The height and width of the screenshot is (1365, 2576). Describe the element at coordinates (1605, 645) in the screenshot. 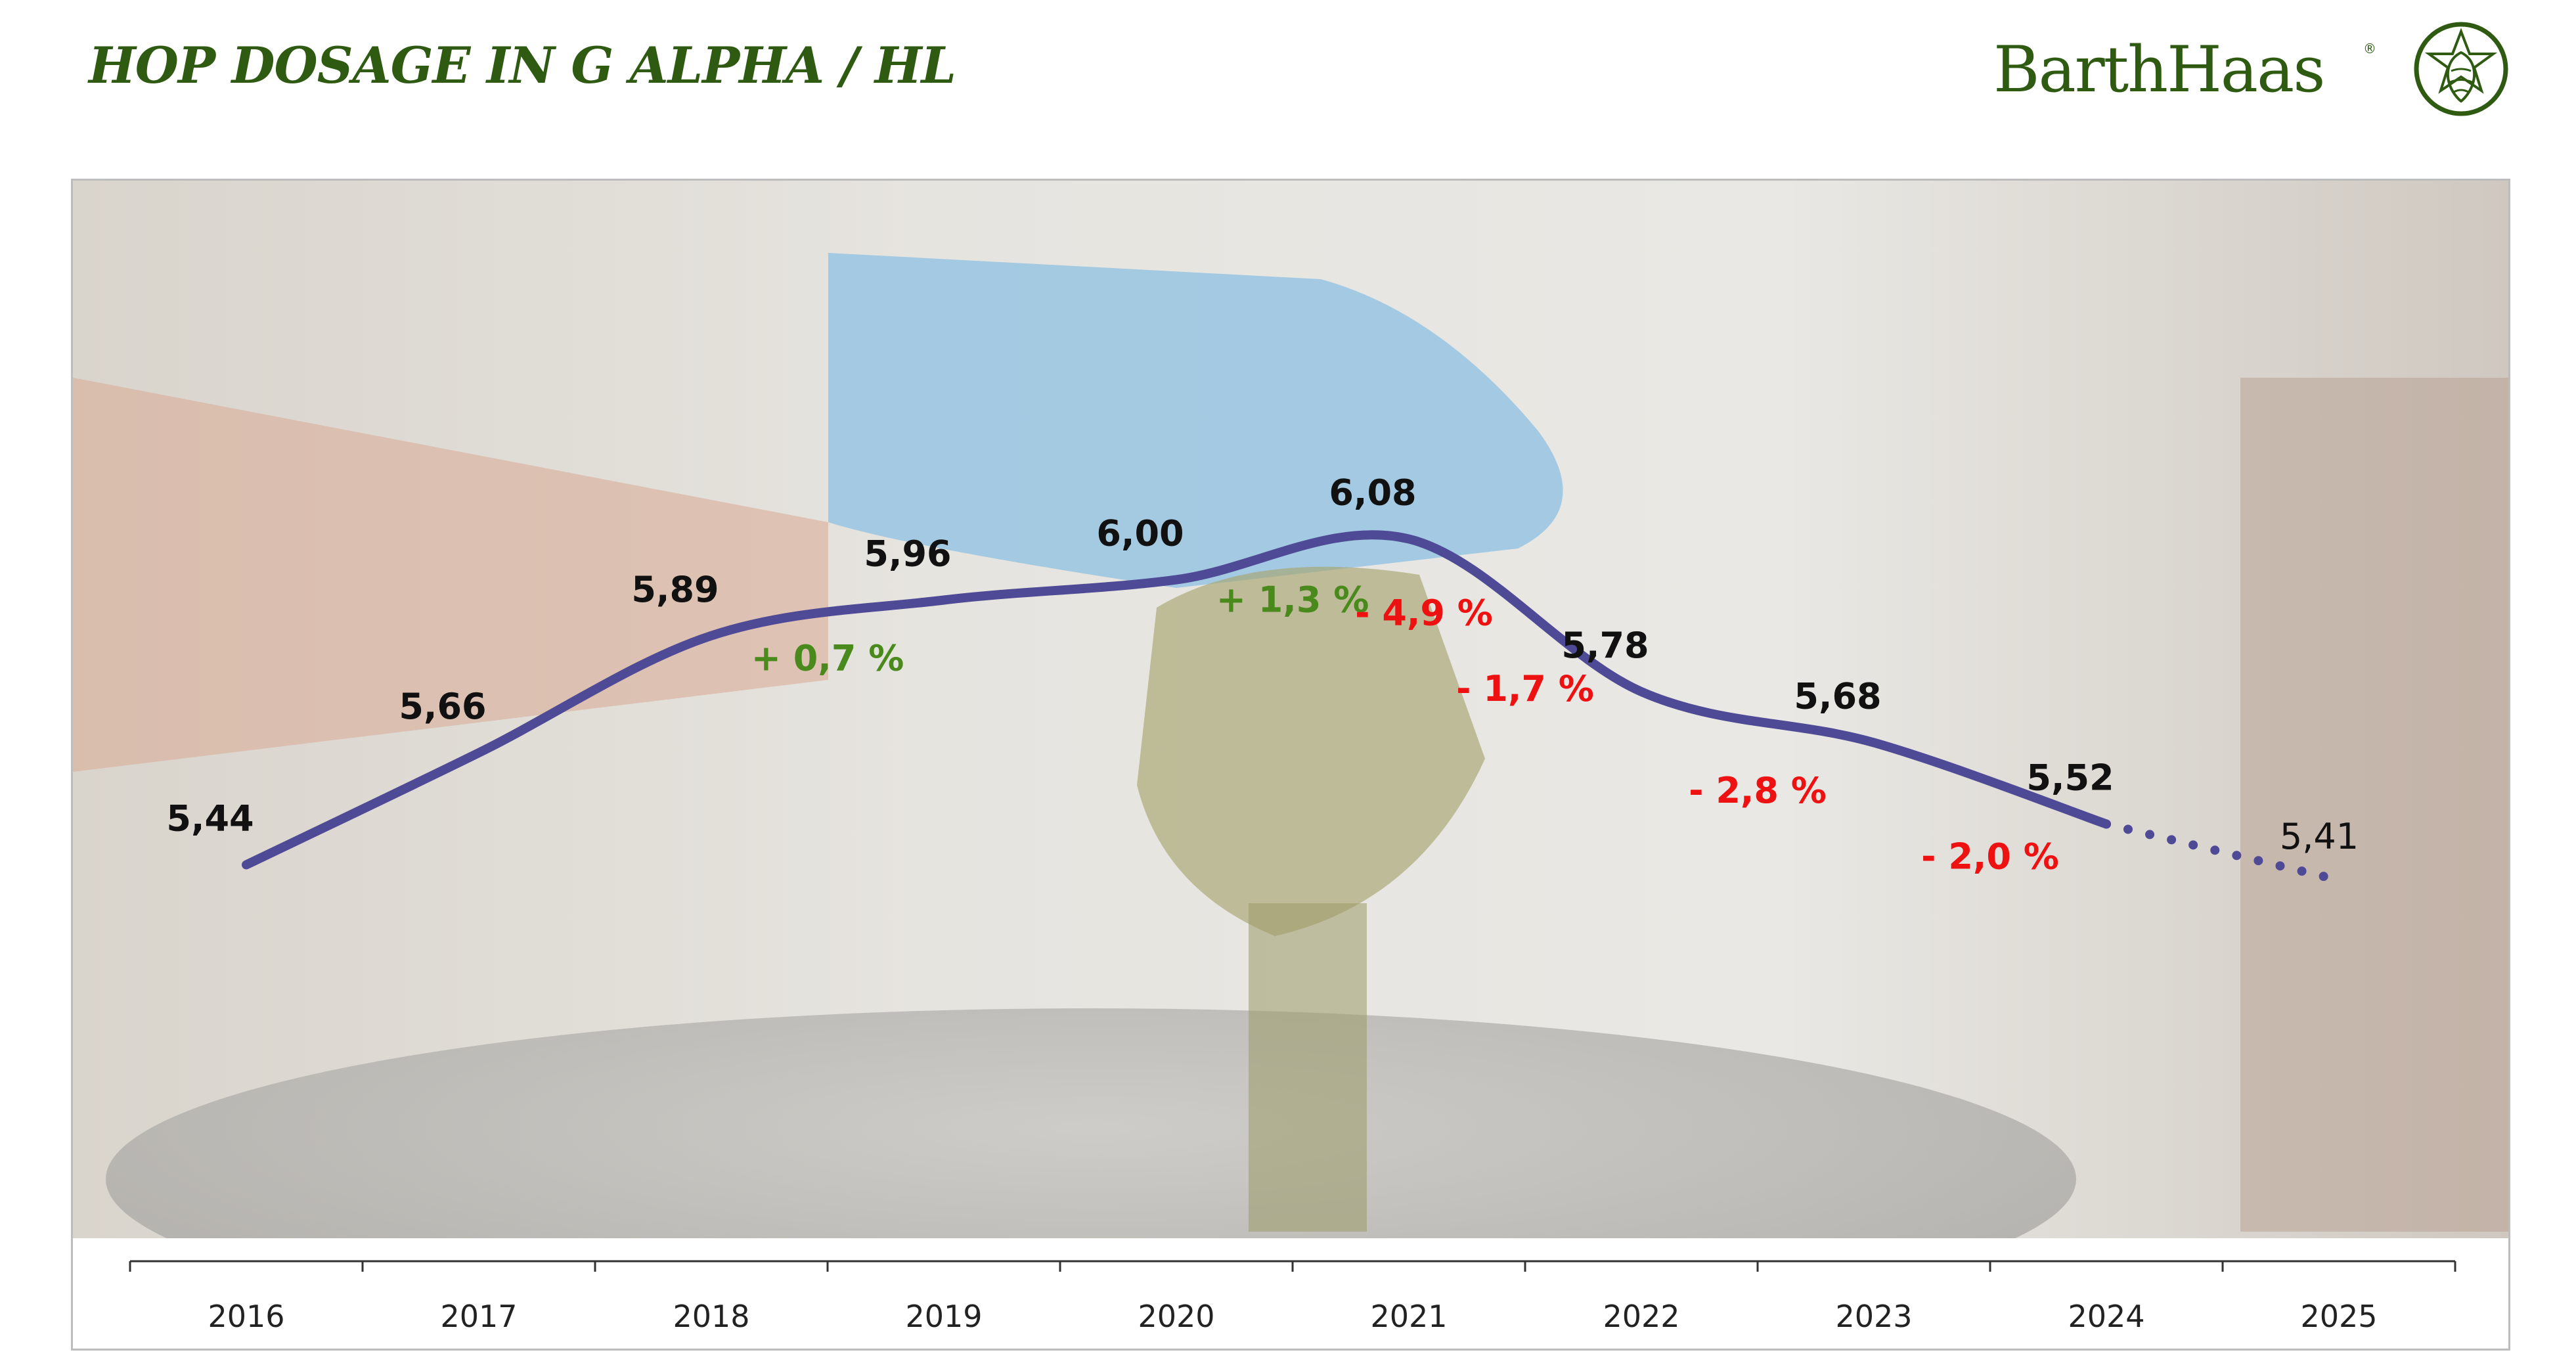

I see `data-label: 5,78` at that location.